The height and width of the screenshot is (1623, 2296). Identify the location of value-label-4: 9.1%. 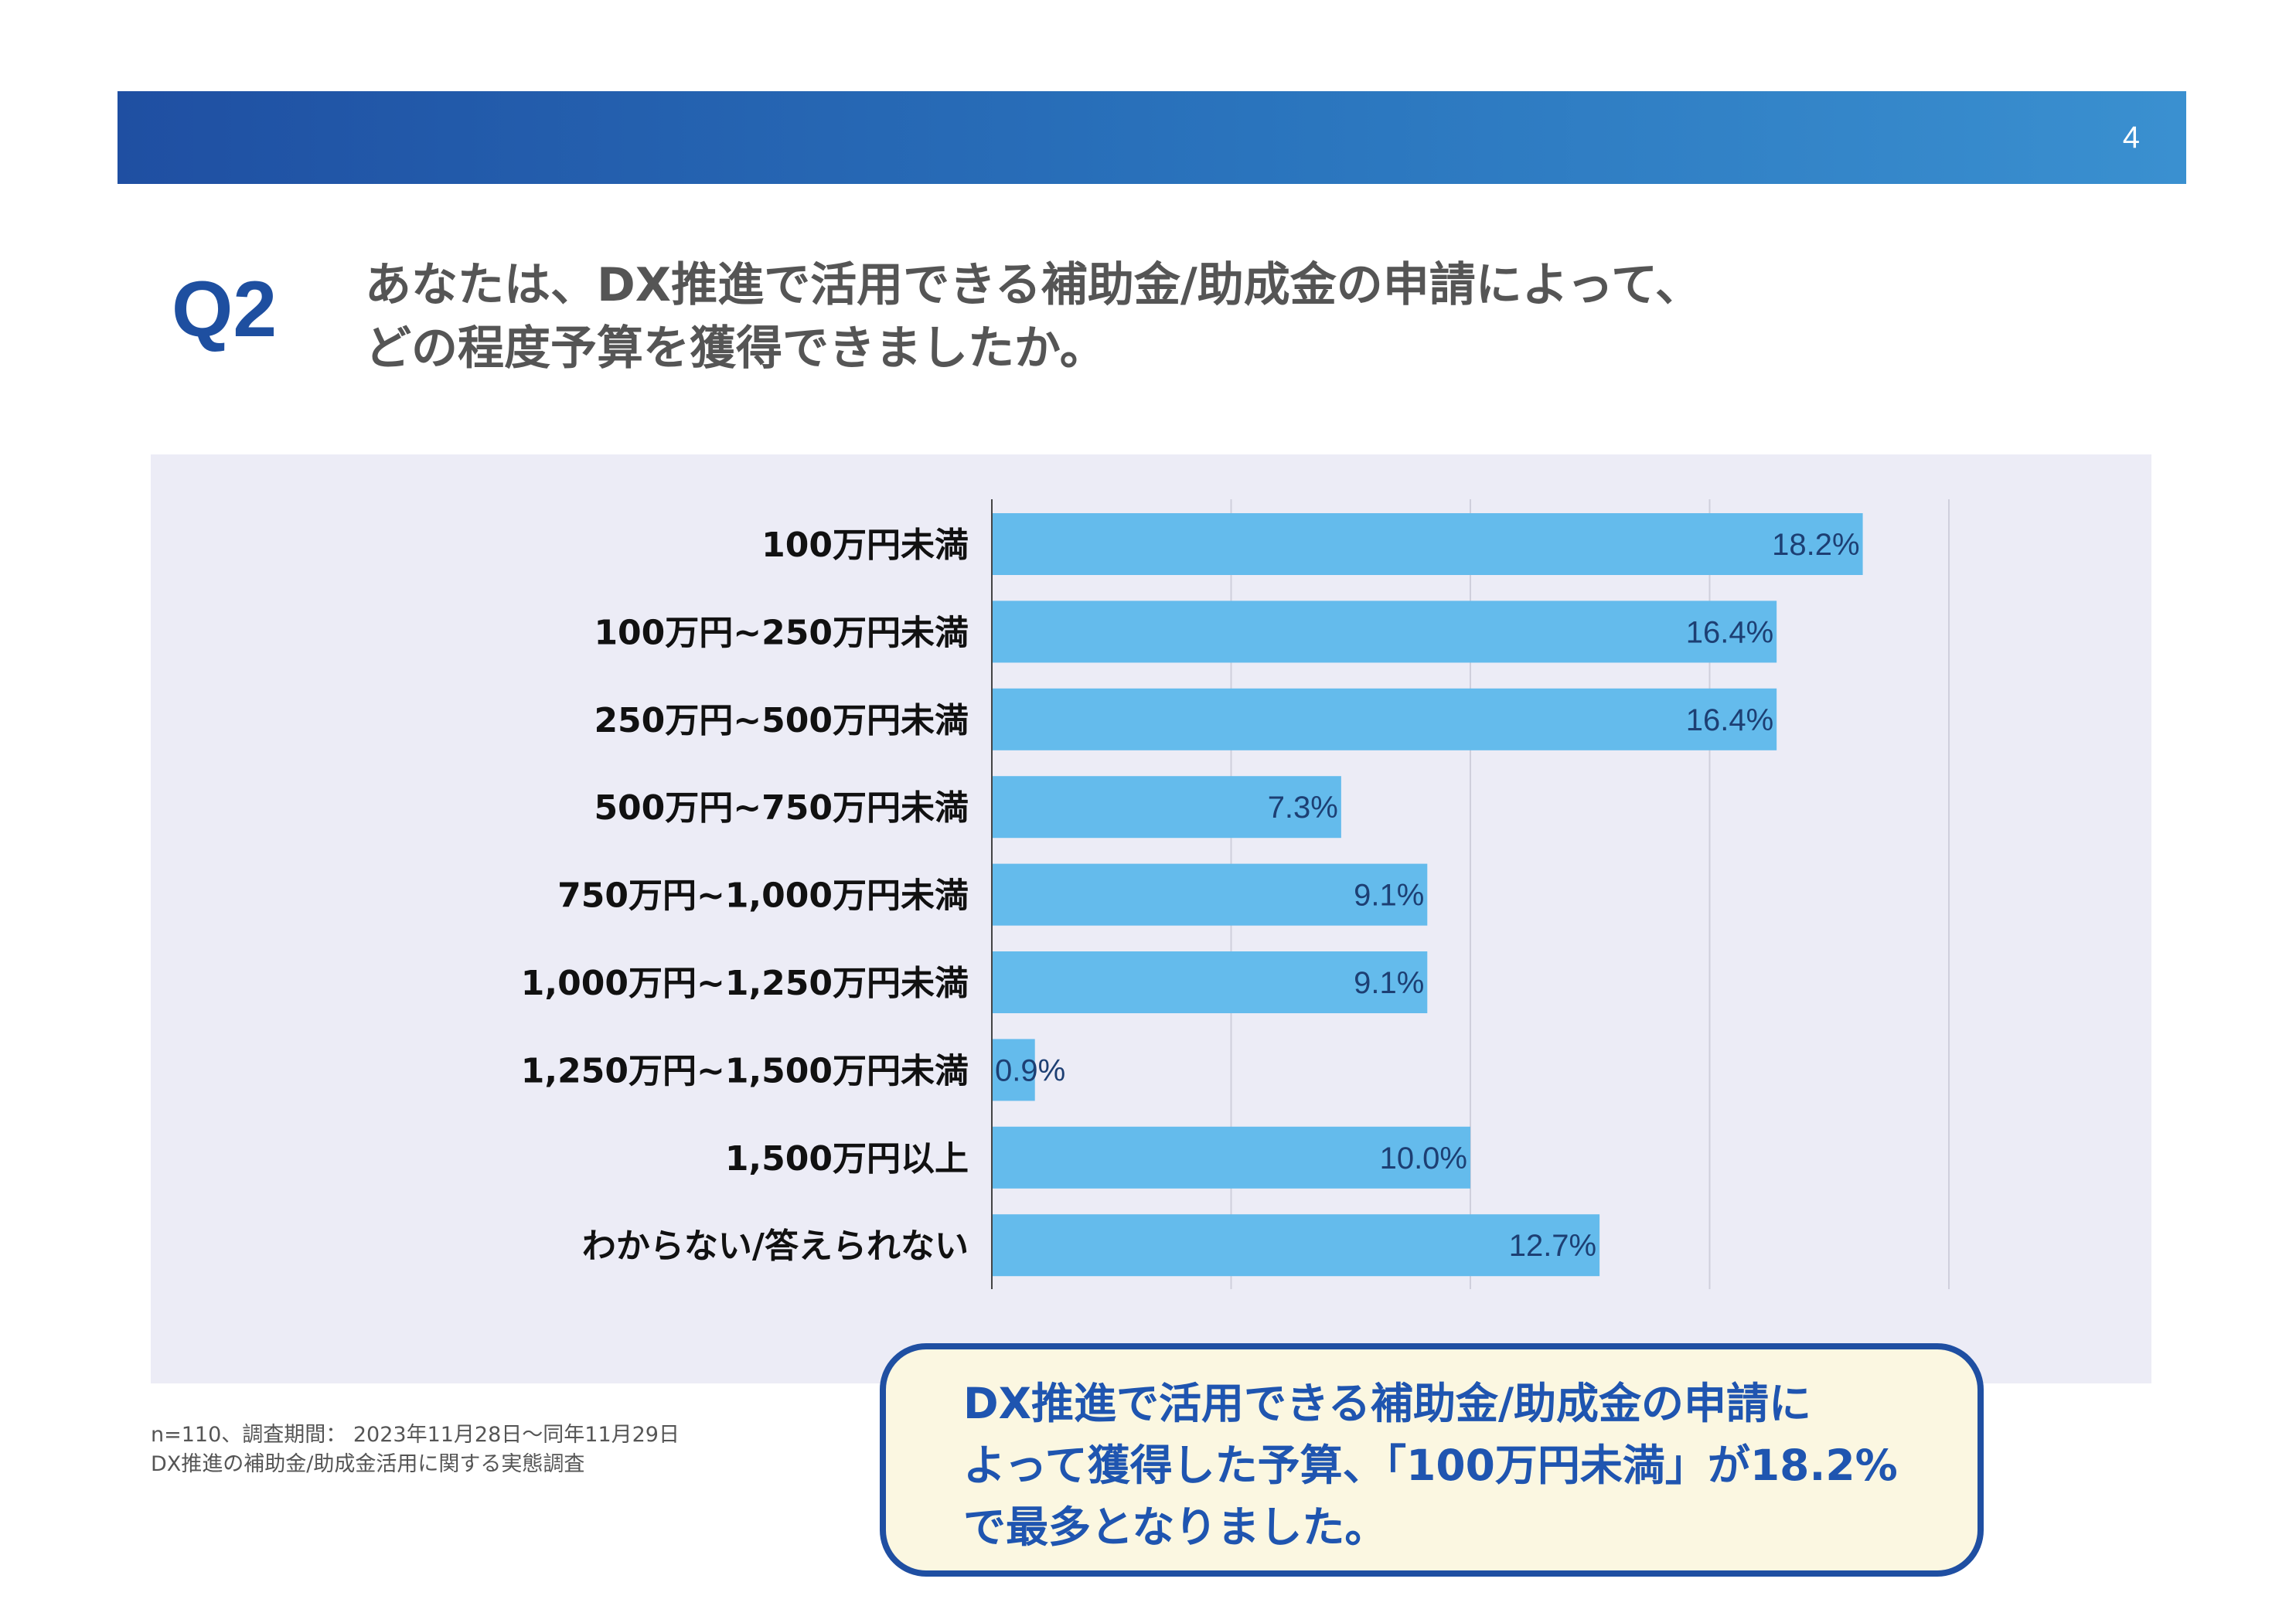
(1389, 896).